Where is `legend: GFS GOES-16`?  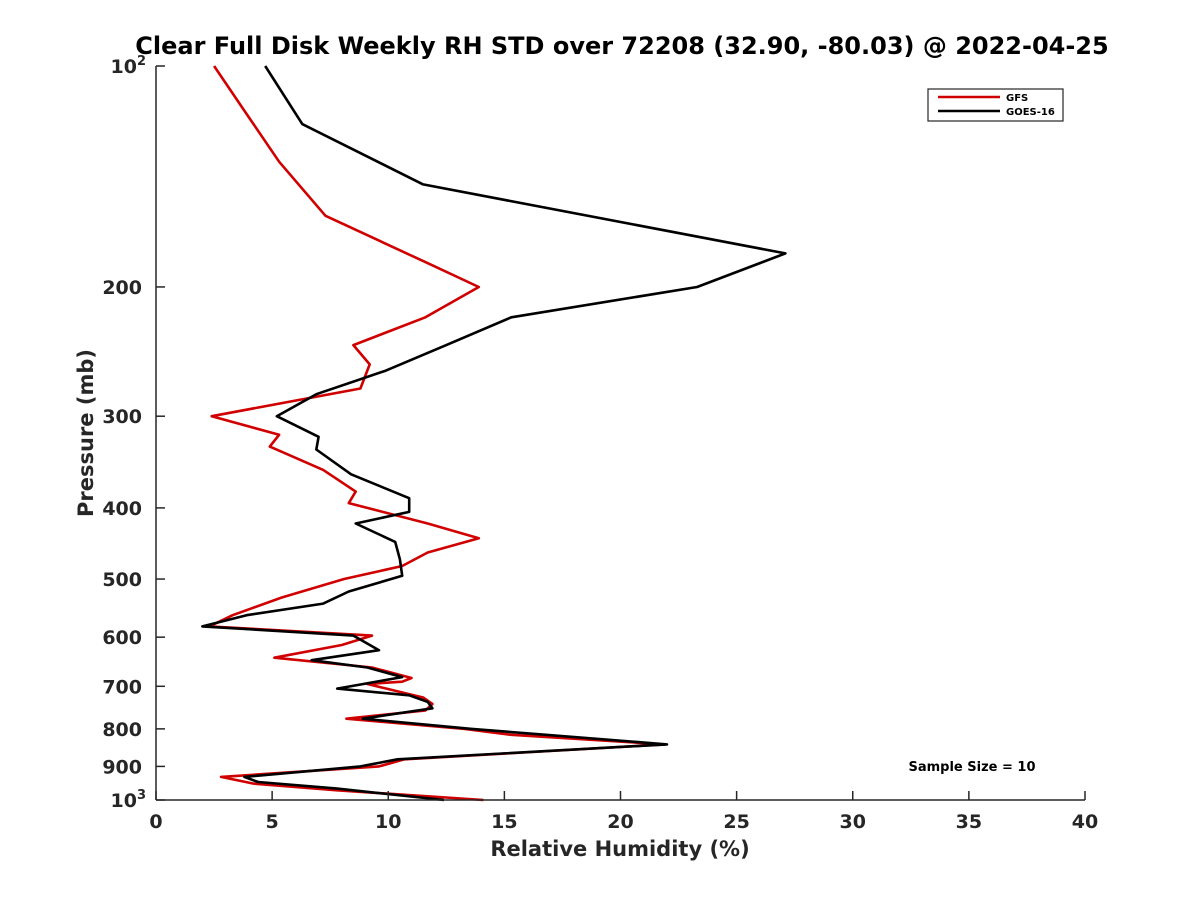 legend: GFS GOES-16 is located at coordinates (995, 105).